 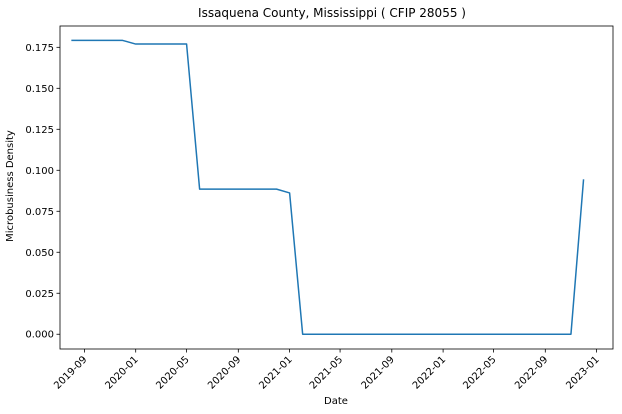 I want to click on x-tick-label: 2019-09, so click(x=70, y=372).